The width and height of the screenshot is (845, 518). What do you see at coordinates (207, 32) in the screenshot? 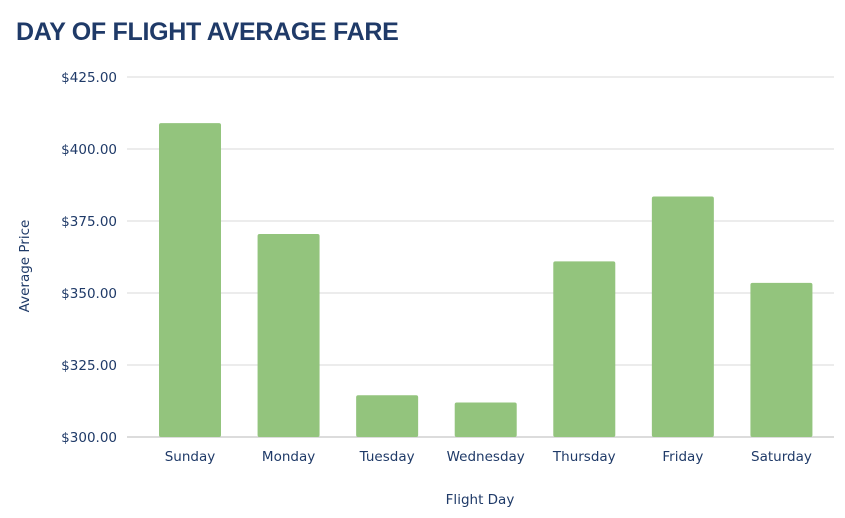
I see `chart-title: DAY OF FLIGHT AVERAGE FARE` at bounding box center [207, 32].